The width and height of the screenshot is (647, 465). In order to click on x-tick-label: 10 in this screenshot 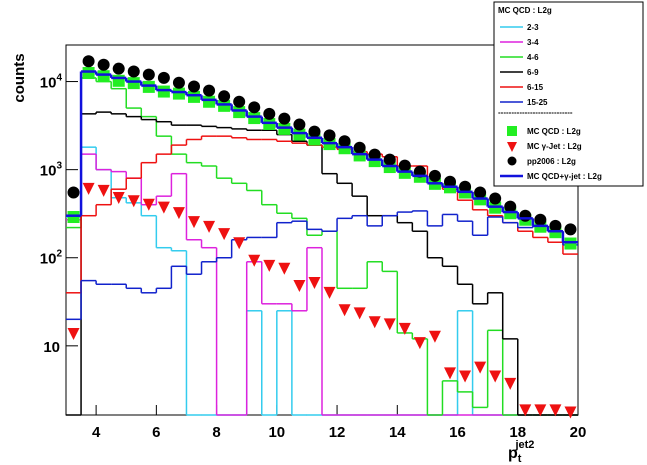, I will do `click(276, 432)`.